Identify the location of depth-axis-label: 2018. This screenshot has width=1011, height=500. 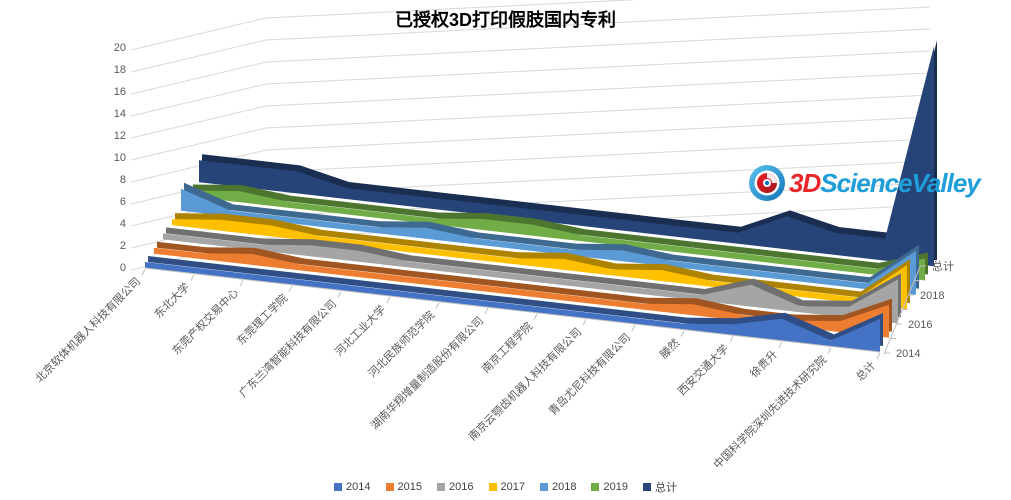
(932, 296).